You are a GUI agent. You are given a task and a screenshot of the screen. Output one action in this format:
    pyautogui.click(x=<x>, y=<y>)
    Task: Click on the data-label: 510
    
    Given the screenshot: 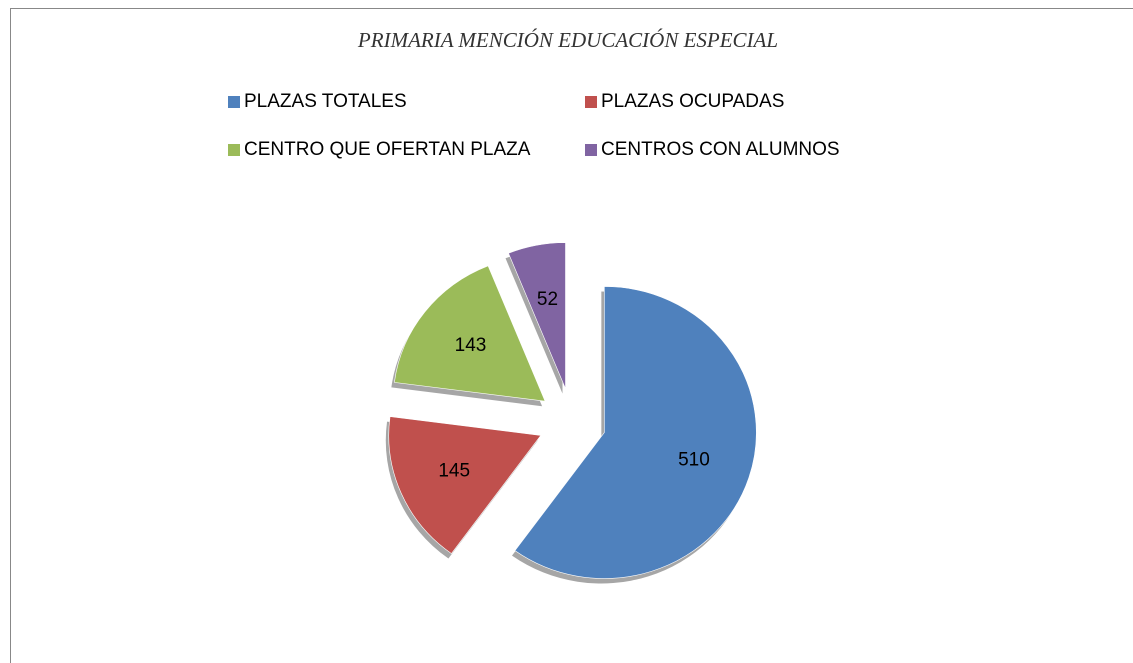 What is the action you would take?
    pyautogui.click(x=694, y=459)
    